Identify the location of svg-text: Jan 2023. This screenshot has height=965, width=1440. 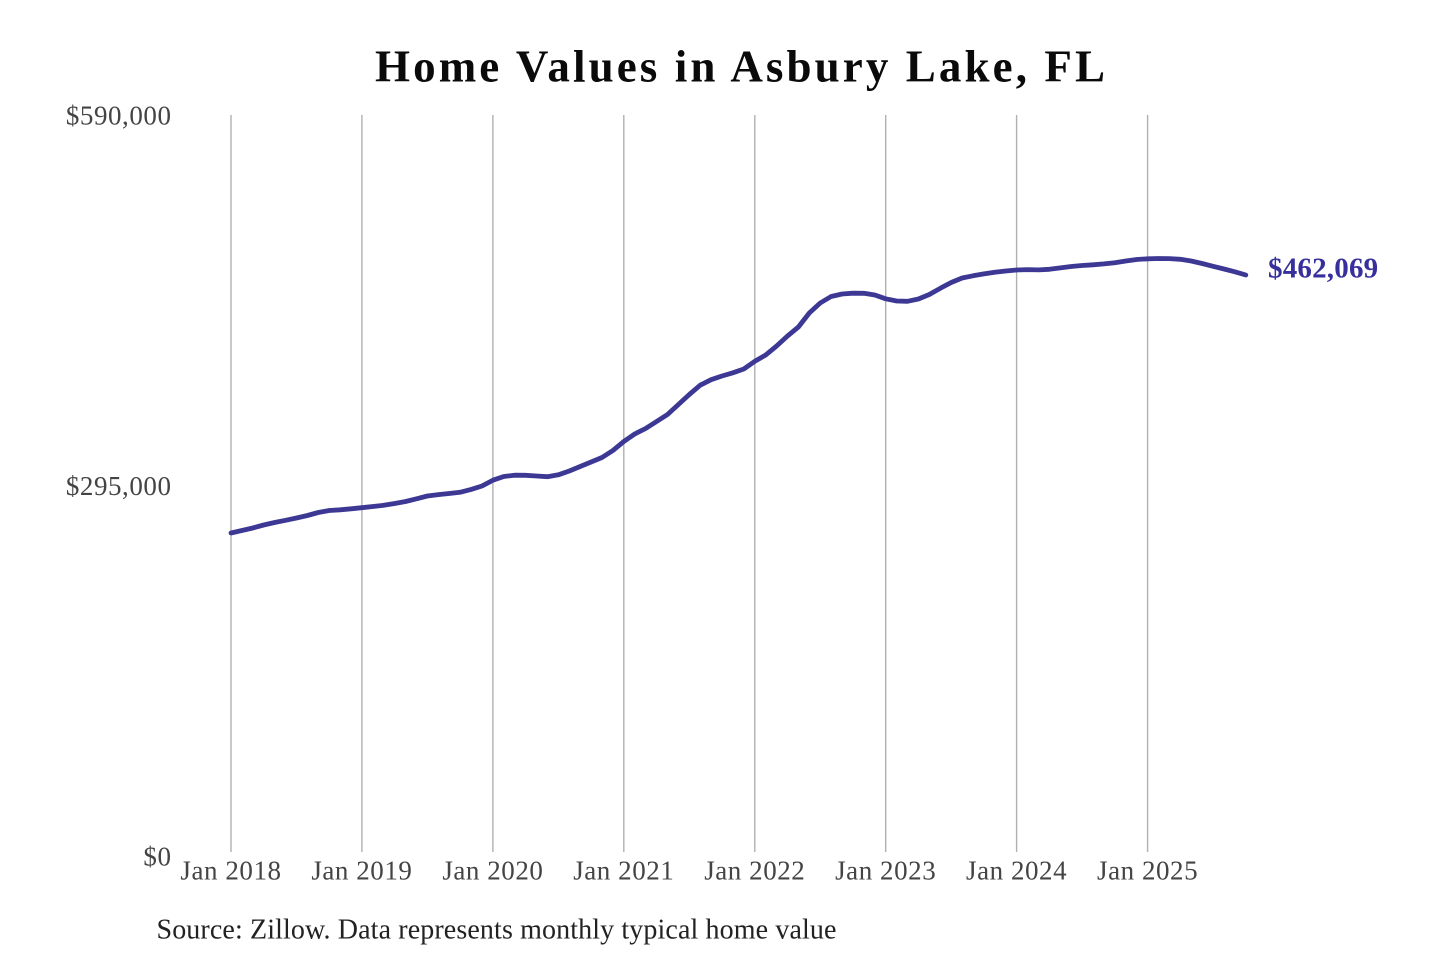
(885, 871).